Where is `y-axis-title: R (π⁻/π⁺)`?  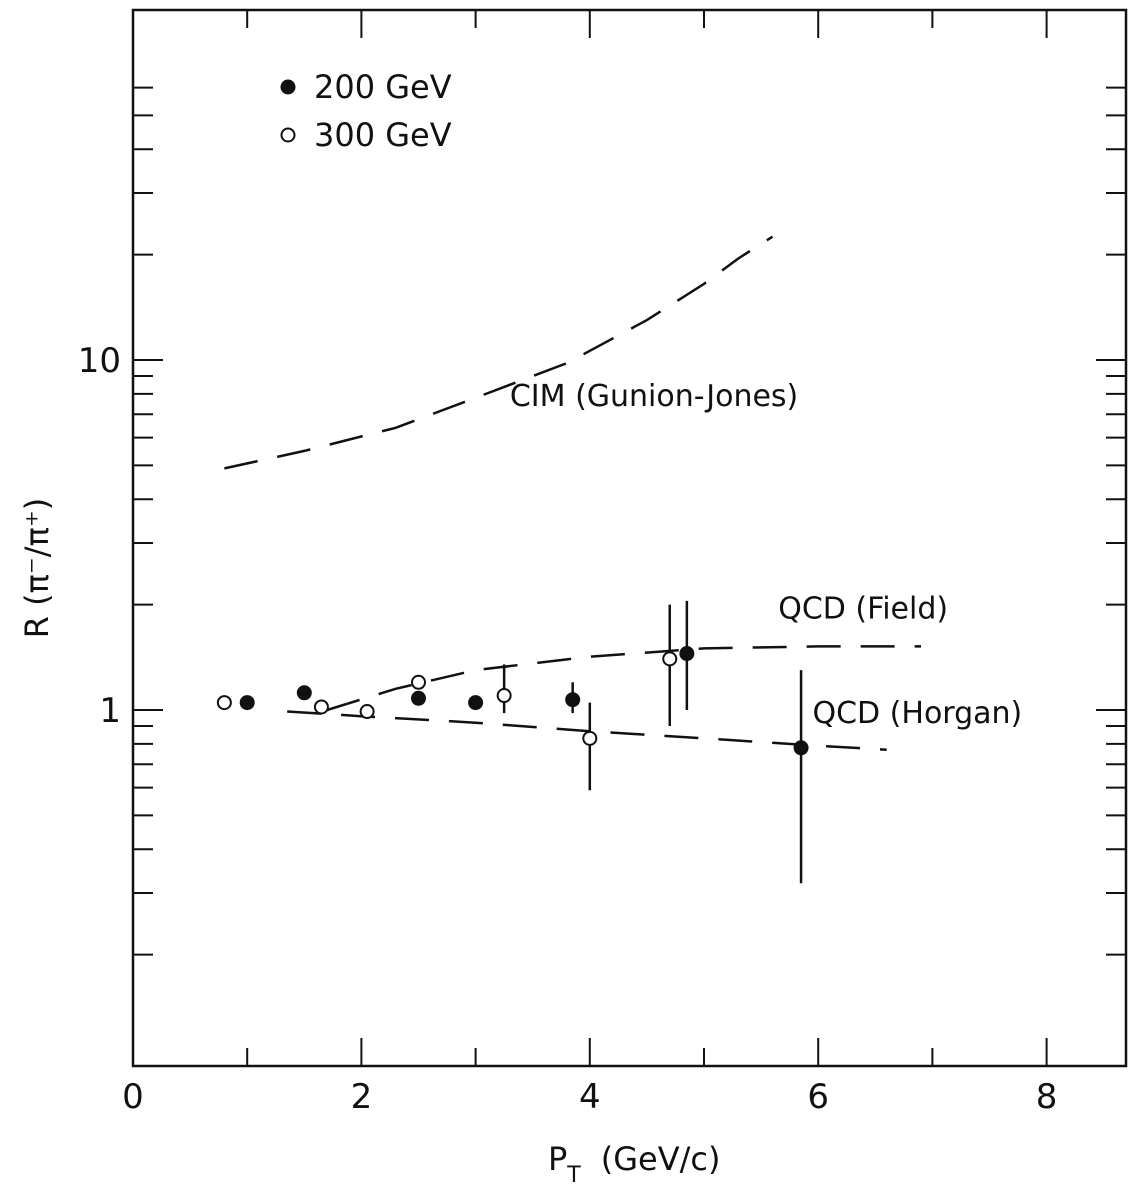 y-axis-title: R (π⁻/π⁺) is located at coordinates (37, 568).